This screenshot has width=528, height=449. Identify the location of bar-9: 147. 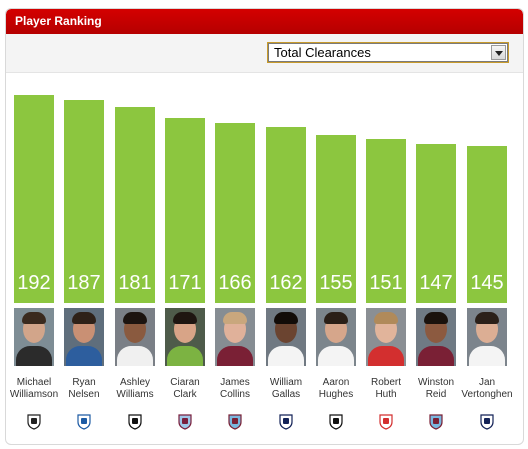
(436, 223).